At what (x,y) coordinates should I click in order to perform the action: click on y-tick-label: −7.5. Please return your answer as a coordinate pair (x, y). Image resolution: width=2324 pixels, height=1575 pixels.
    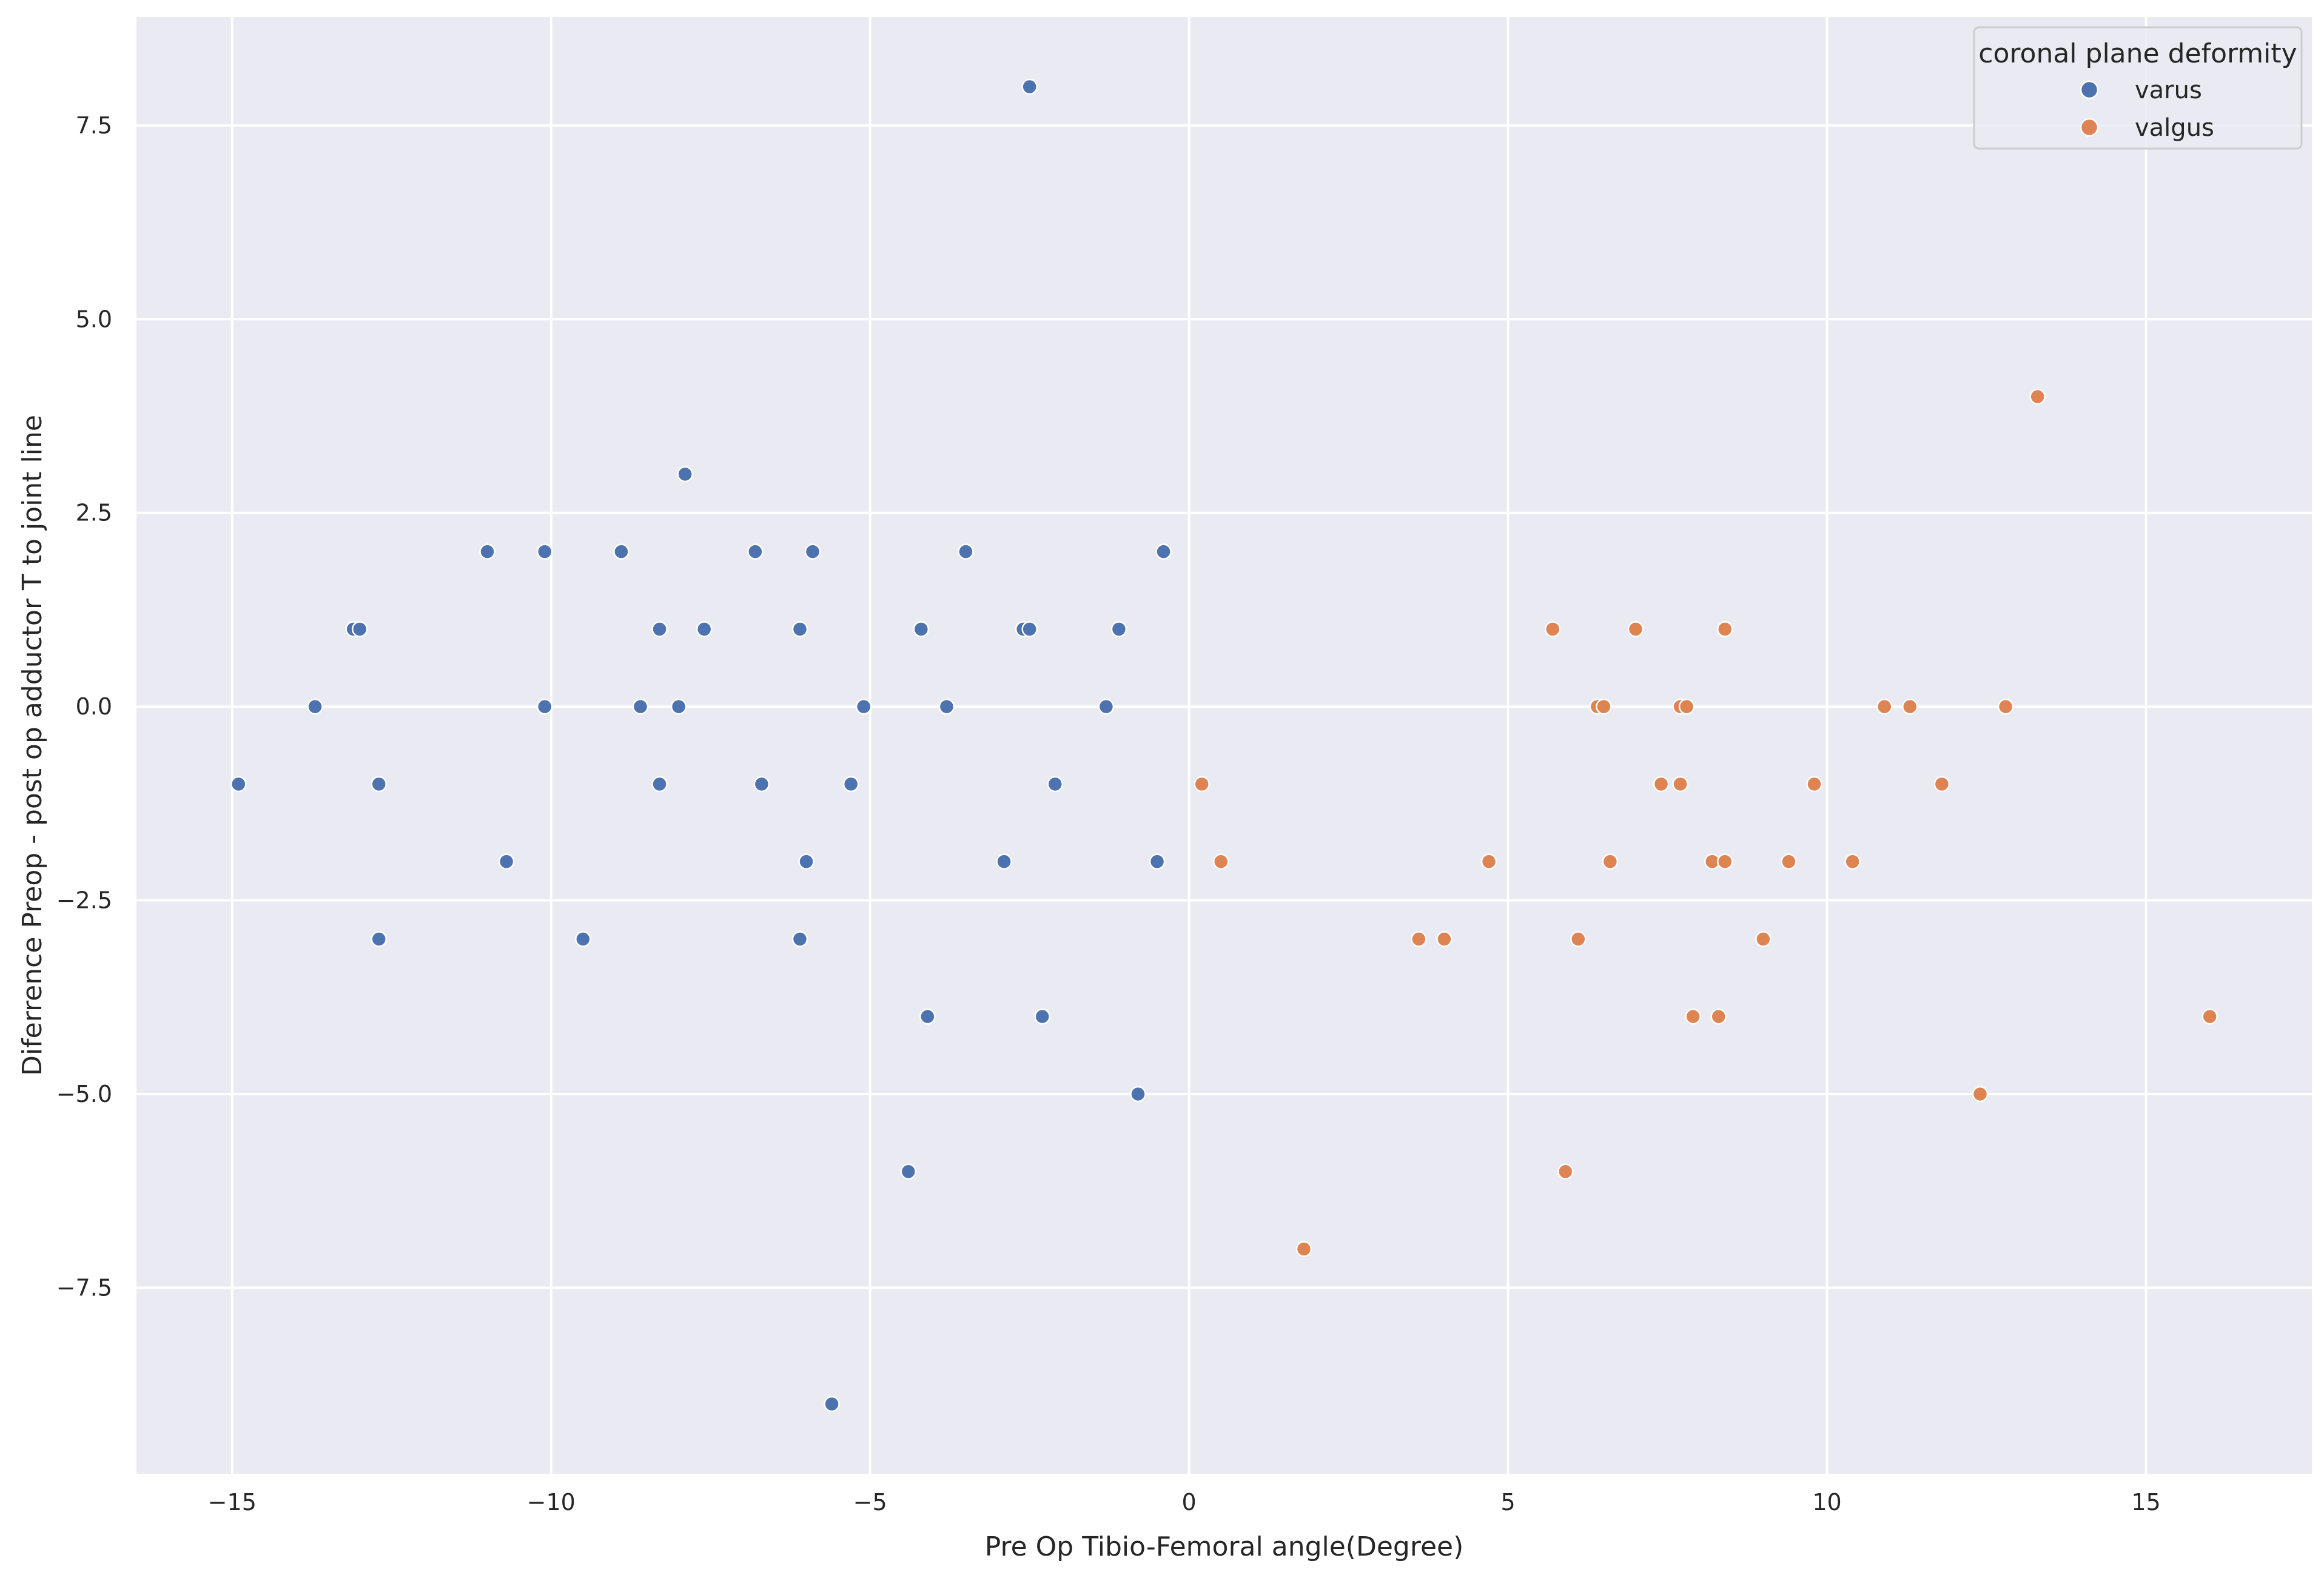
    Looking at the image, I should click on (84, 1287).